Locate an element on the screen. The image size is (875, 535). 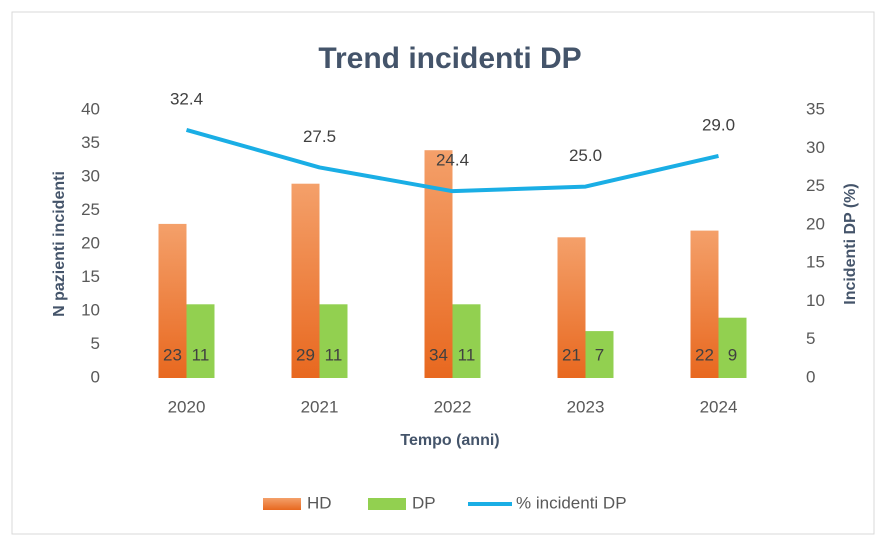
y2-tick-label: 15 is located at coordinates (815, 262).